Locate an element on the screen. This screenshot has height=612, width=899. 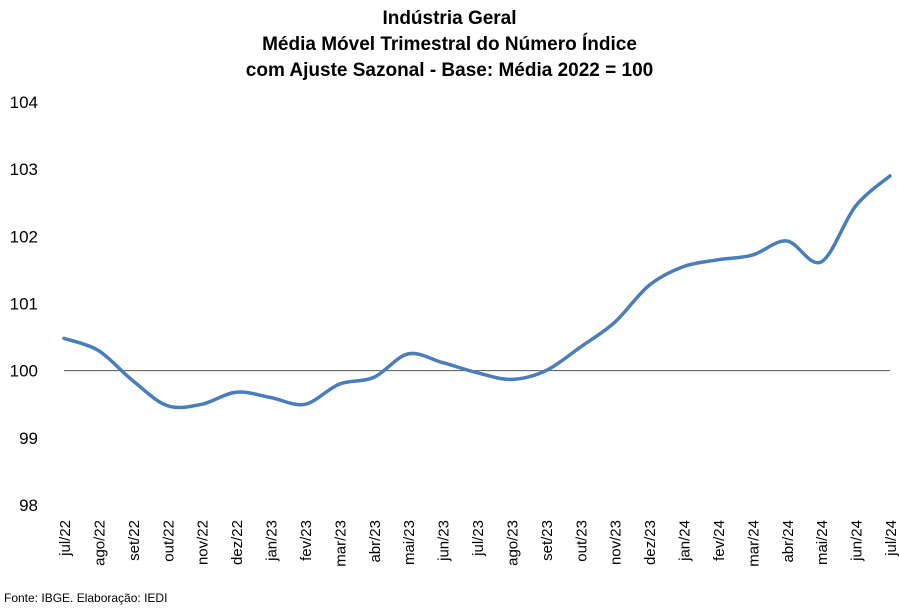
x-tick-label: jul/22 is located at coordinates (65, 538).